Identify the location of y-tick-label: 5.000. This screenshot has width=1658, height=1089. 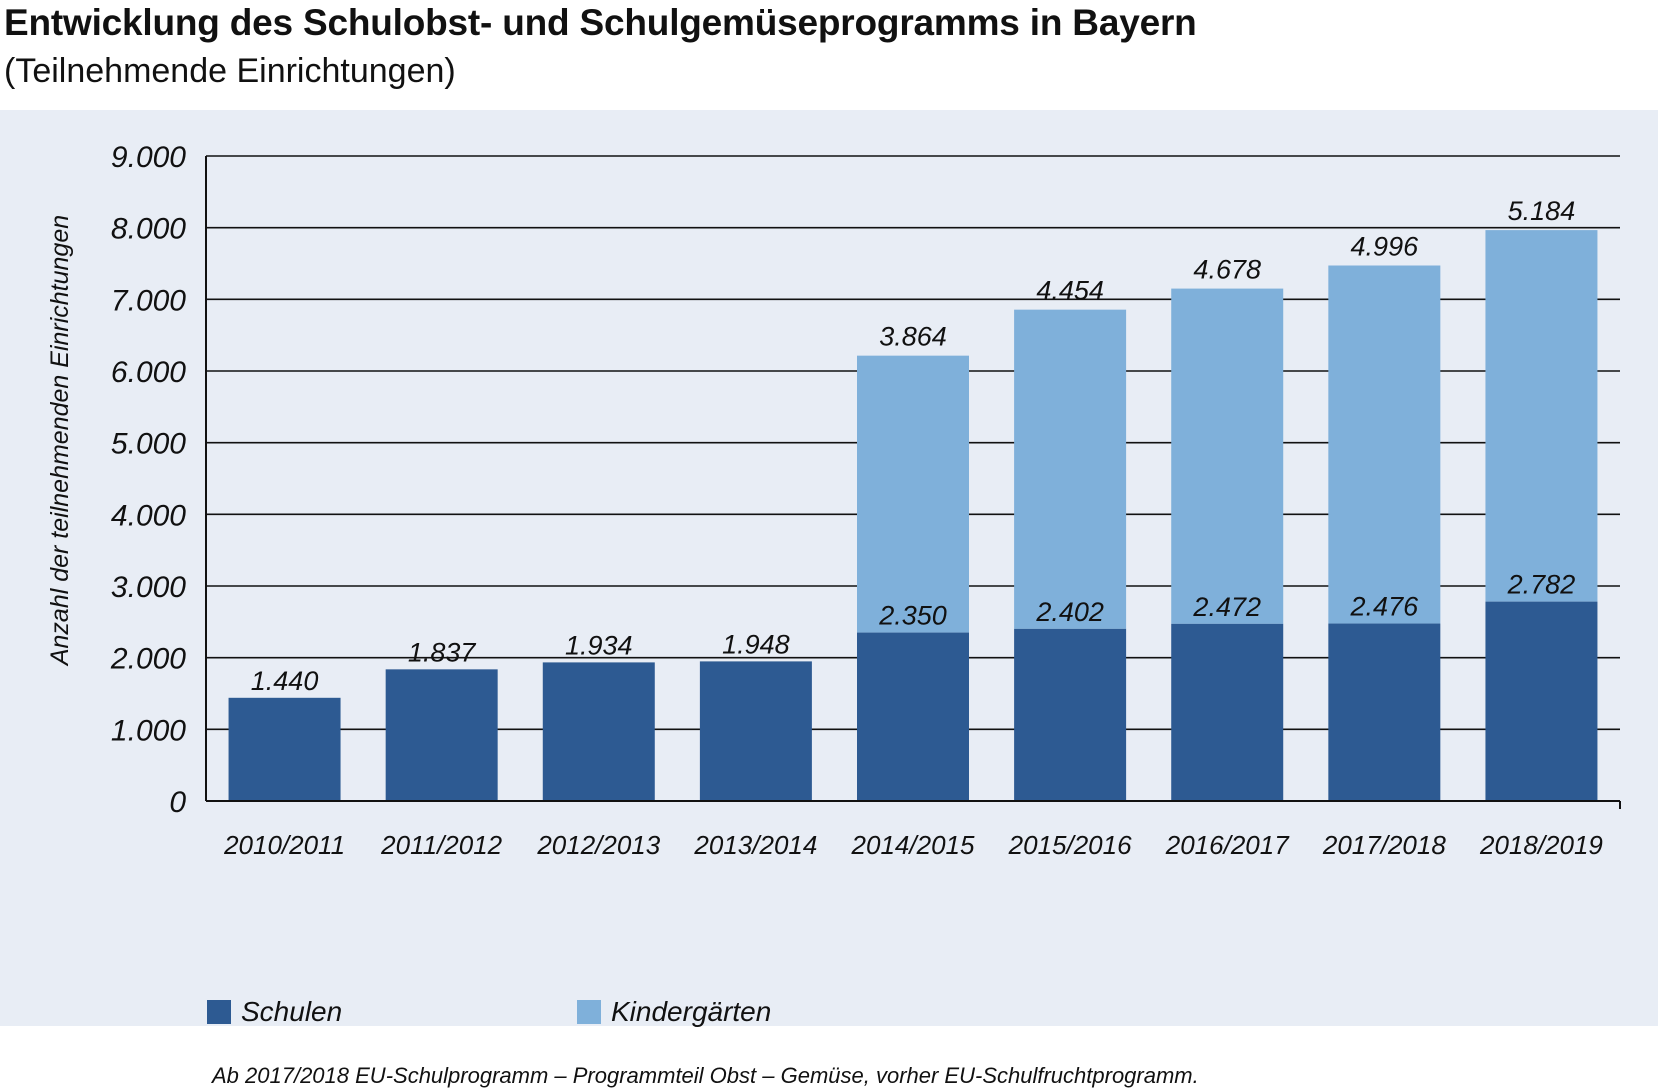
(148, 444).